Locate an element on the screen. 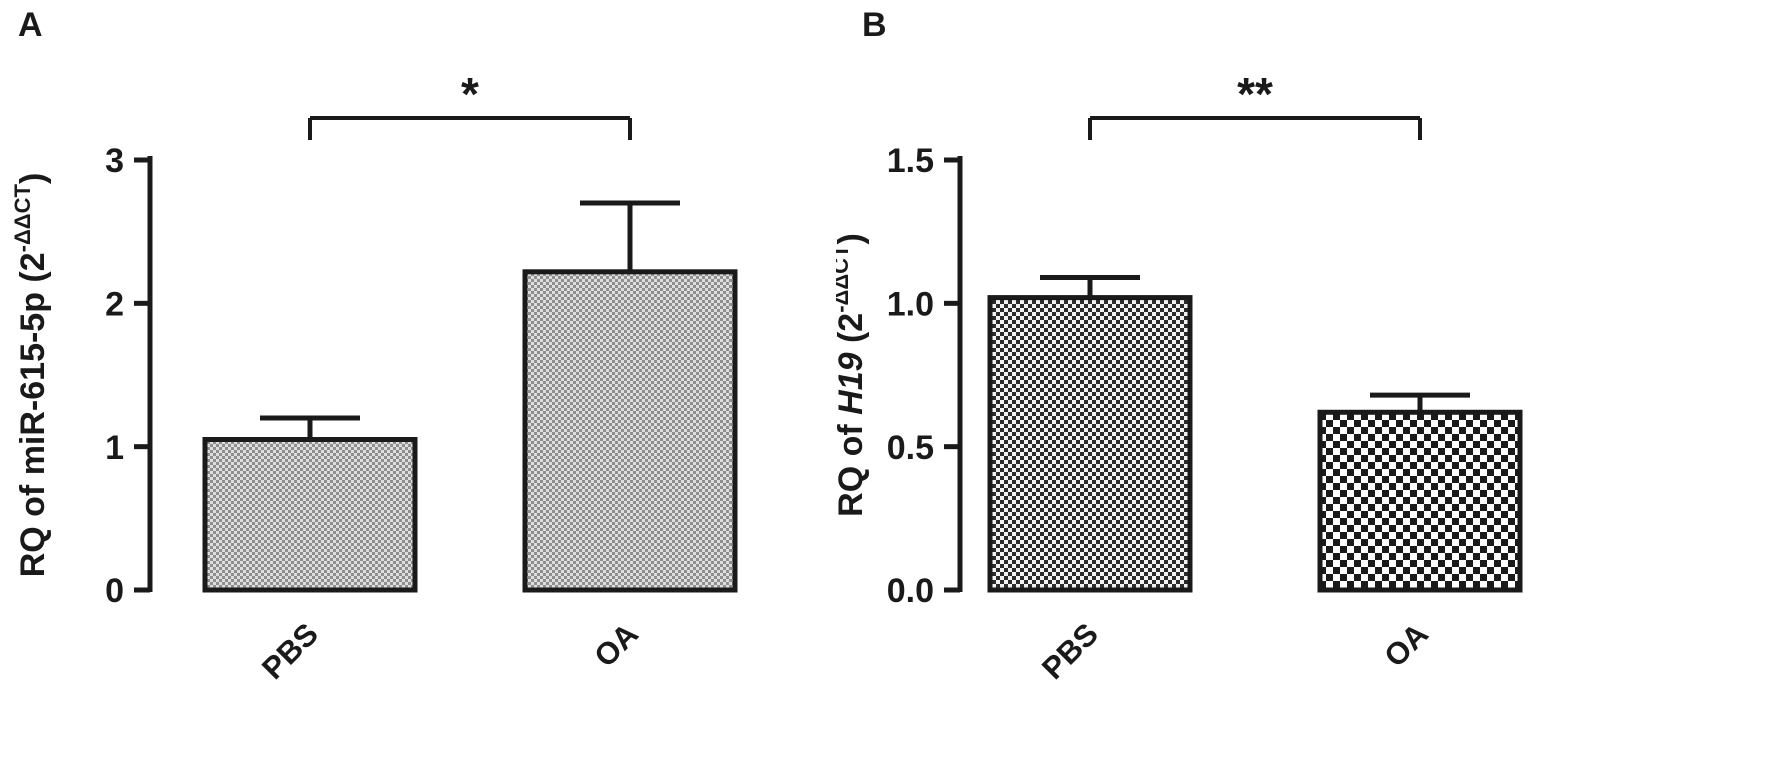 The width and height of the screenshot is (1772, 773). significance-label: * is located at coordinates (470, 94).